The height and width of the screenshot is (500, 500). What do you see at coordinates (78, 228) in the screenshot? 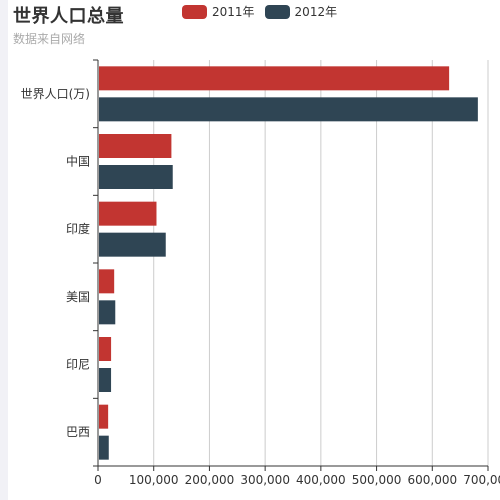
I see `category-label-3: 印度` at bounding box center [78, 228].